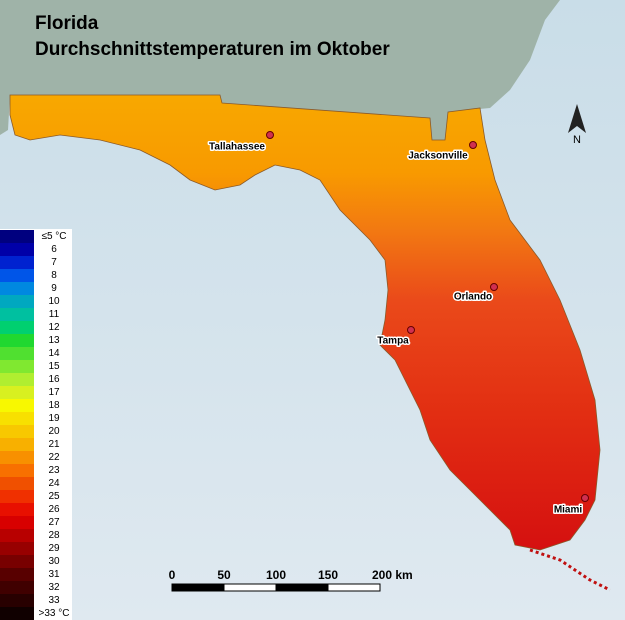 The image size is (625, 620). What do you see at coordinates (54, 314) in the screenshot?
I see `legend-label: 11` at bounding box center [54, 314].